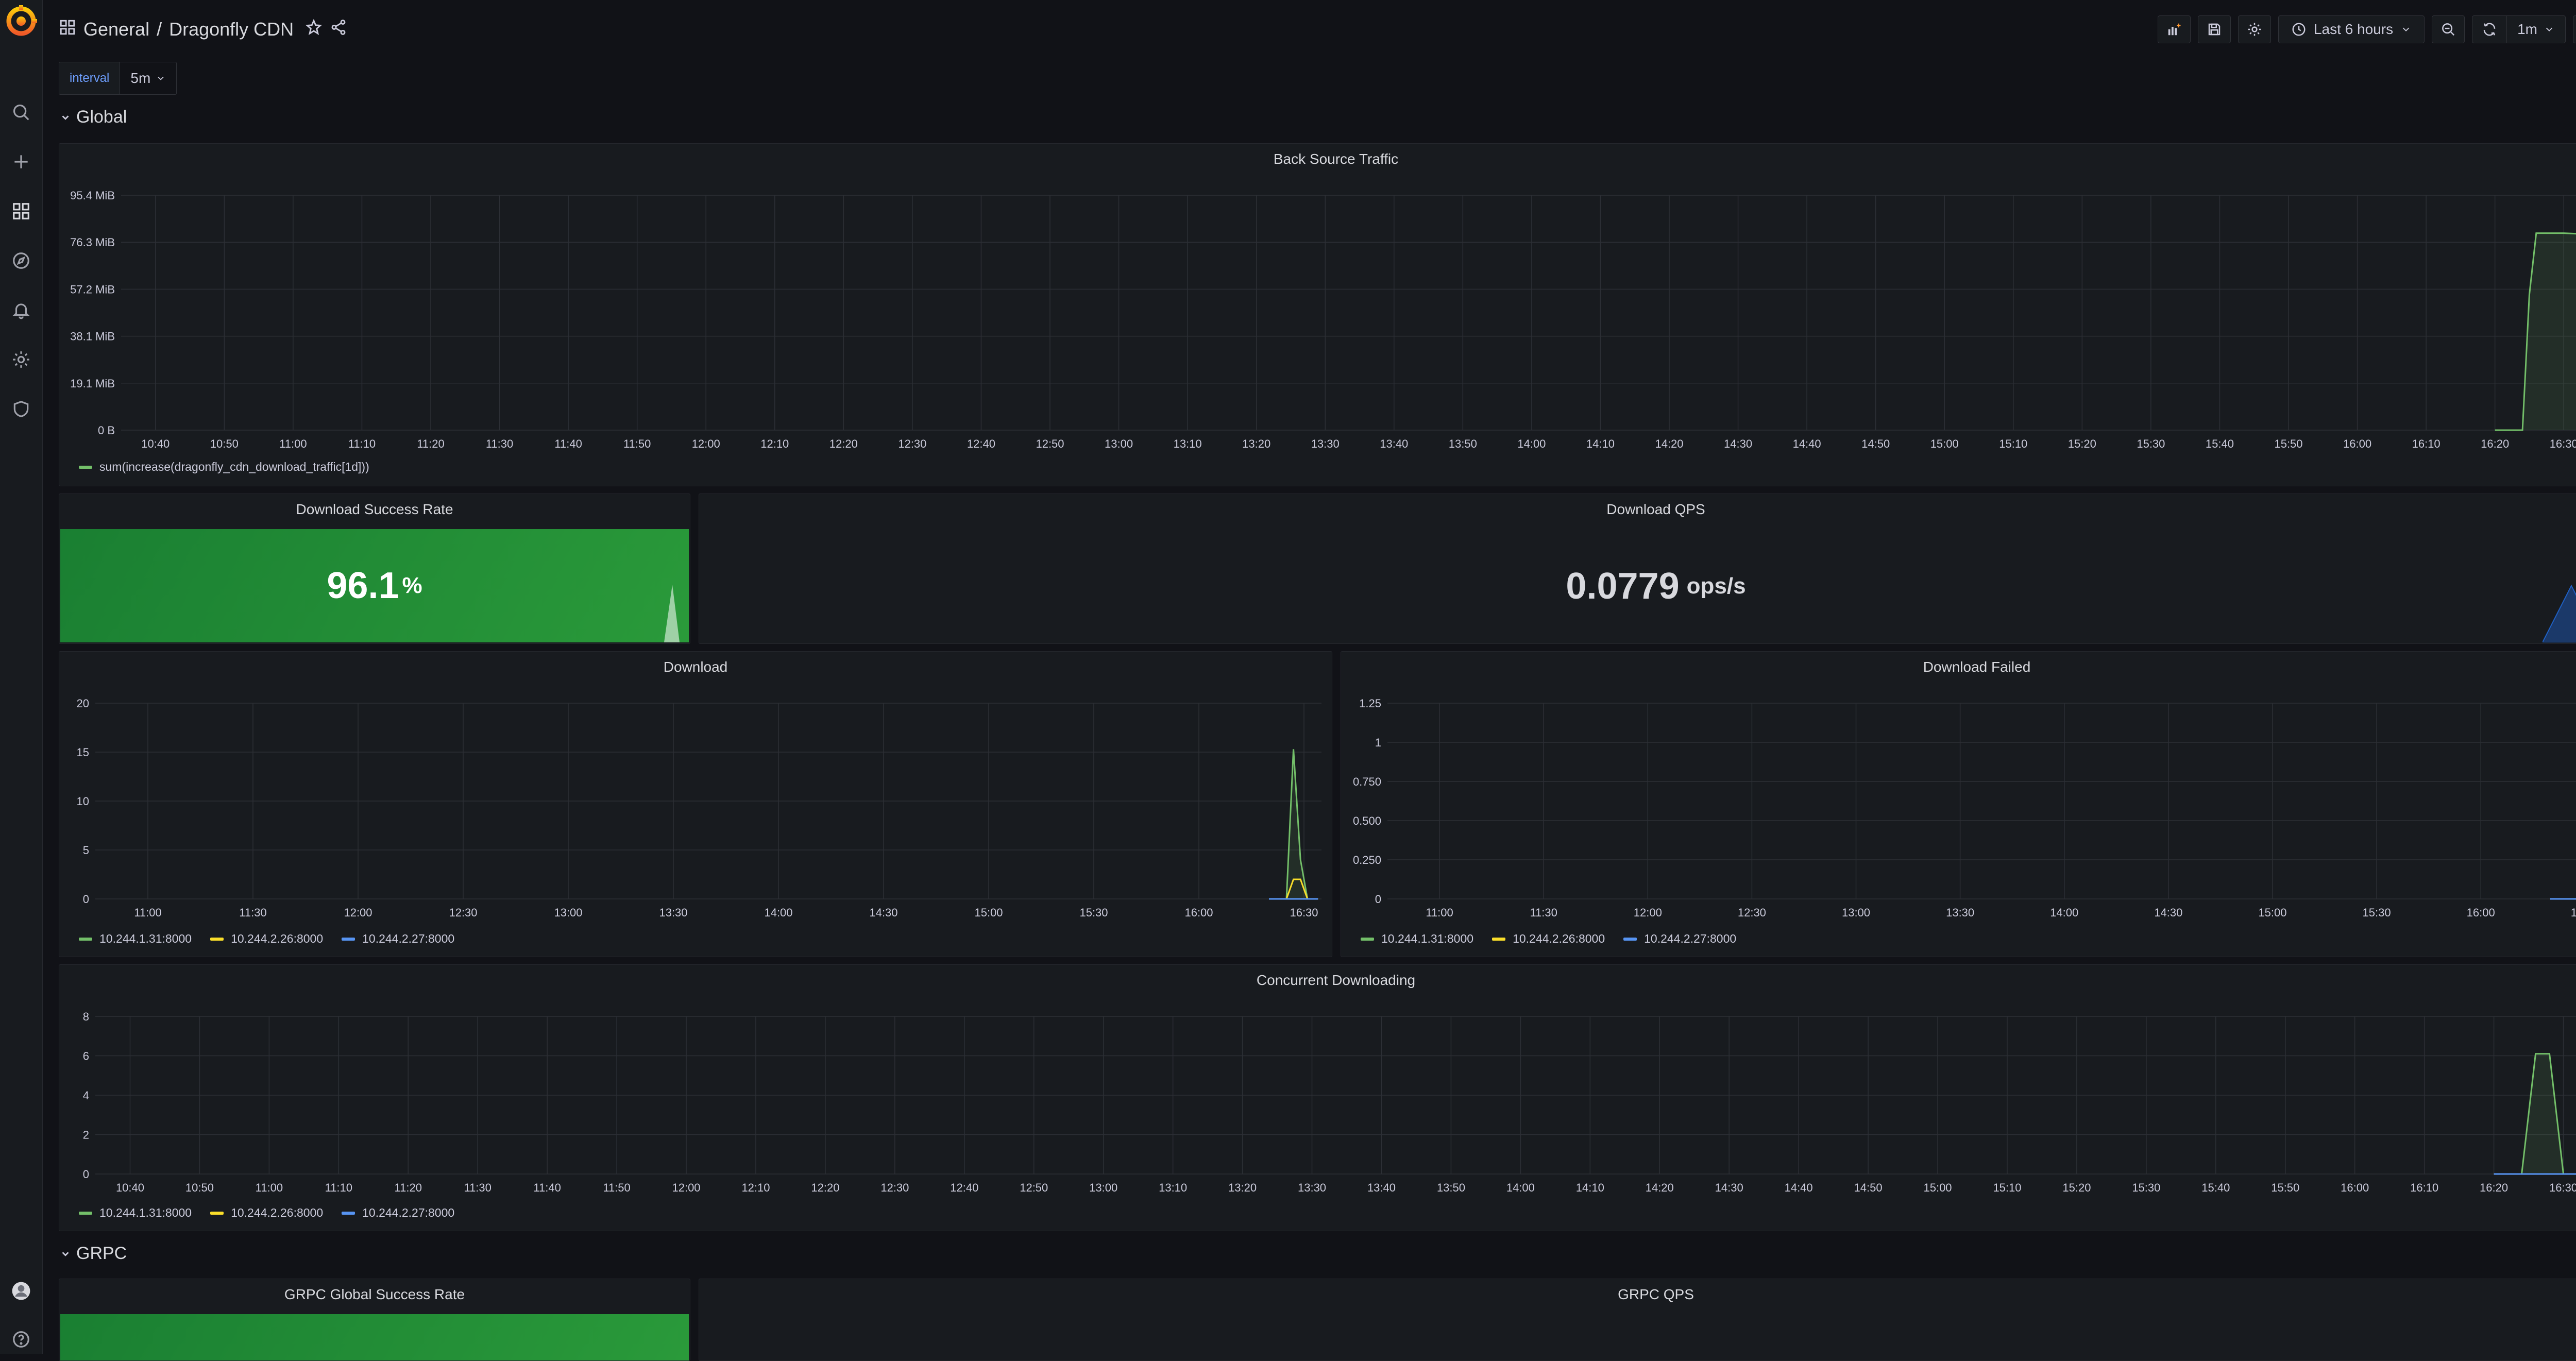 This screenshot has width=2576, height=1361. Describe the element at coordinates (1370, 703) in the screenshot. I see `y-tick-label: 1.25` at that location.